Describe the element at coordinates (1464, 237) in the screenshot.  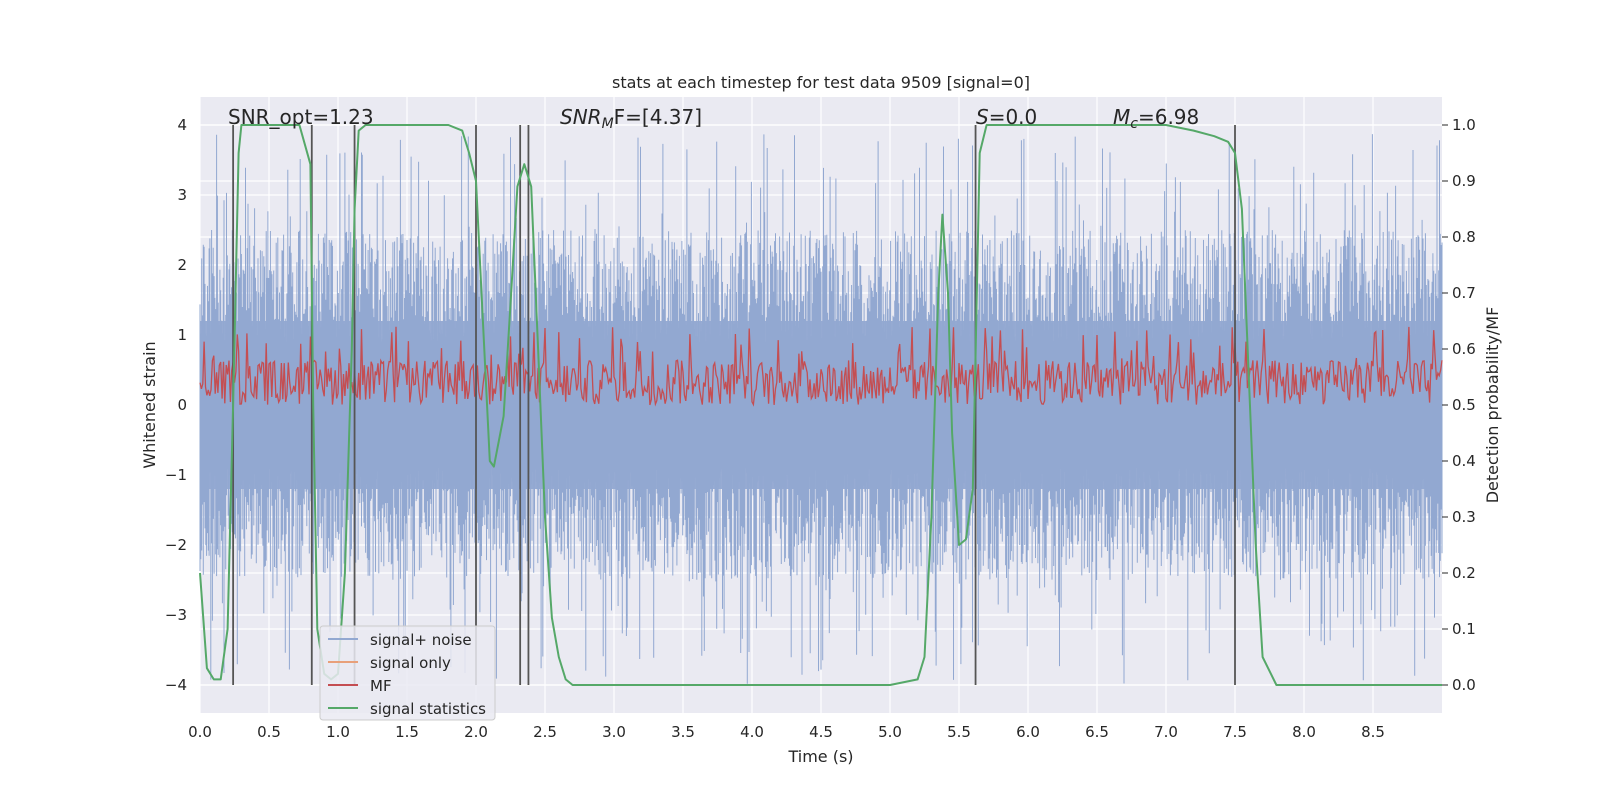
I see `y-tick-label-right: 0.8` at that location.